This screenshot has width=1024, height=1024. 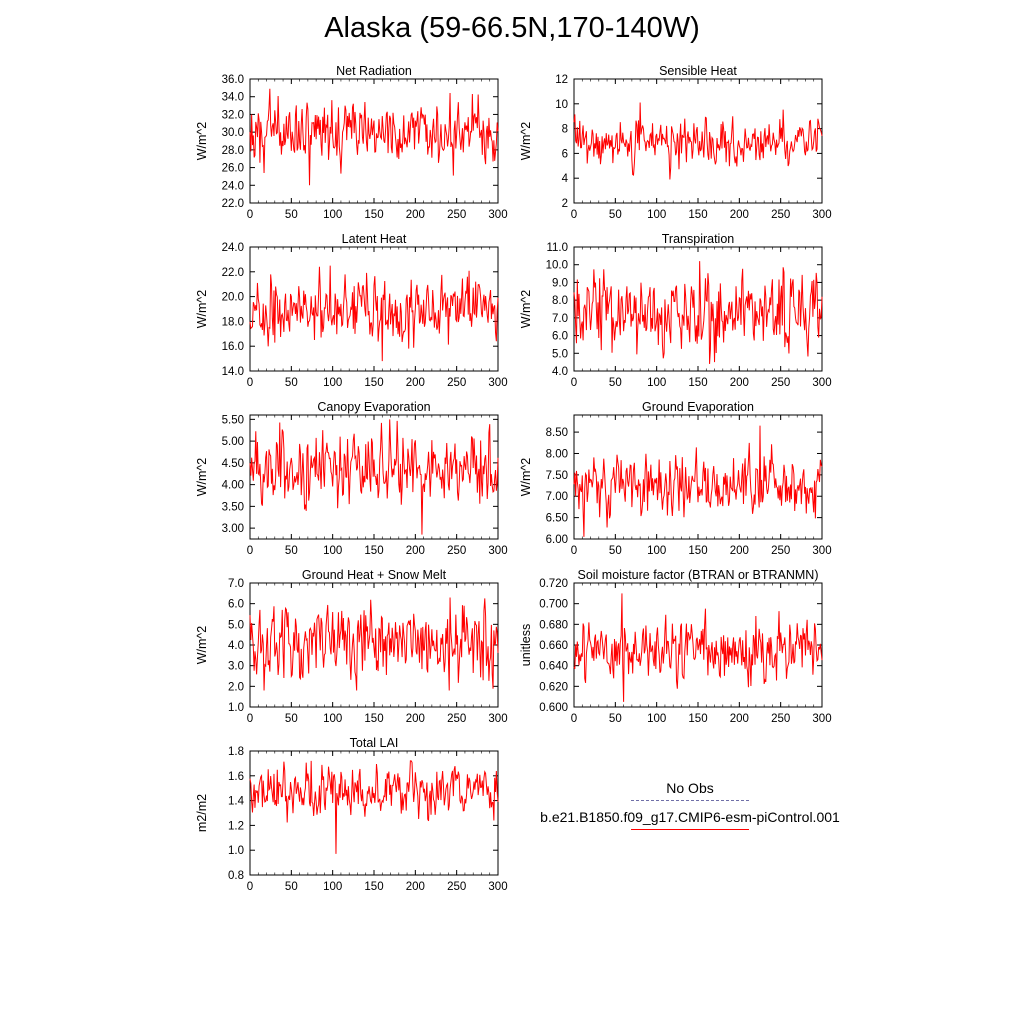 What do you see at coordinates (374, 71) in the screenshot?
I see `chart-title: Net Radiation` at bounding box center [374, 71].